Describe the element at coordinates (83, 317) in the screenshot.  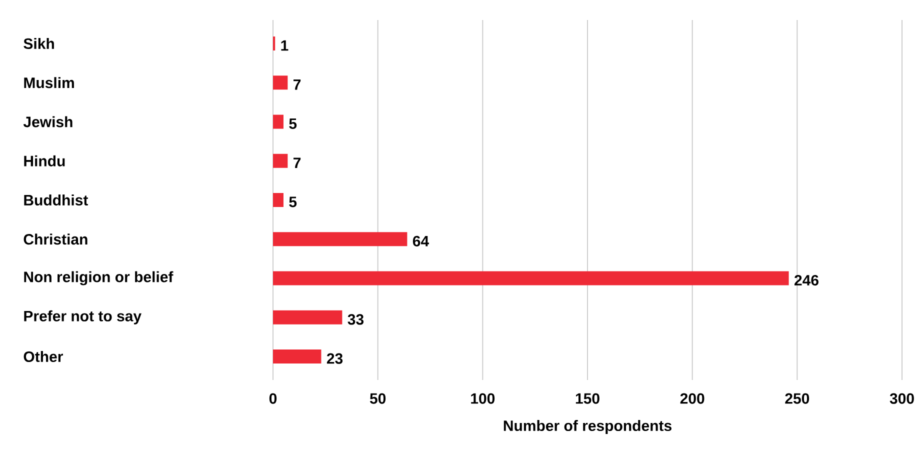
I see `y-tick-label: Prefer not to say` at that location.